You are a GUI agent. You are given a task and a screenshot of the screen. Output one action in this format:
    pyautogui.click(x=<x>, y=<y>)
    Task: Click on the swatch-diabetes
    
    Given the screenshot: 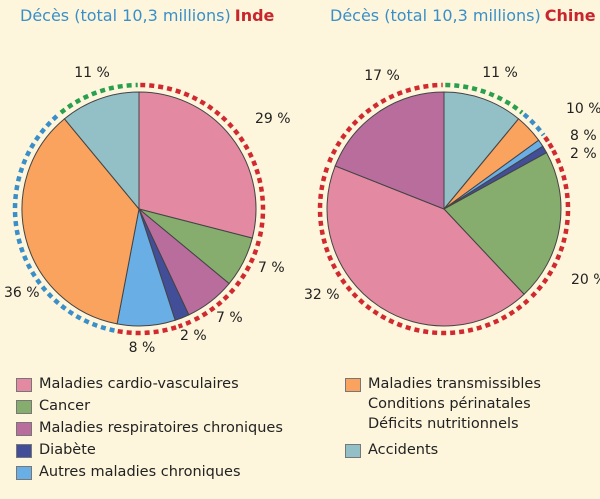 What is the action you would take?
    pyautogui.click(x=24, y=451)
    